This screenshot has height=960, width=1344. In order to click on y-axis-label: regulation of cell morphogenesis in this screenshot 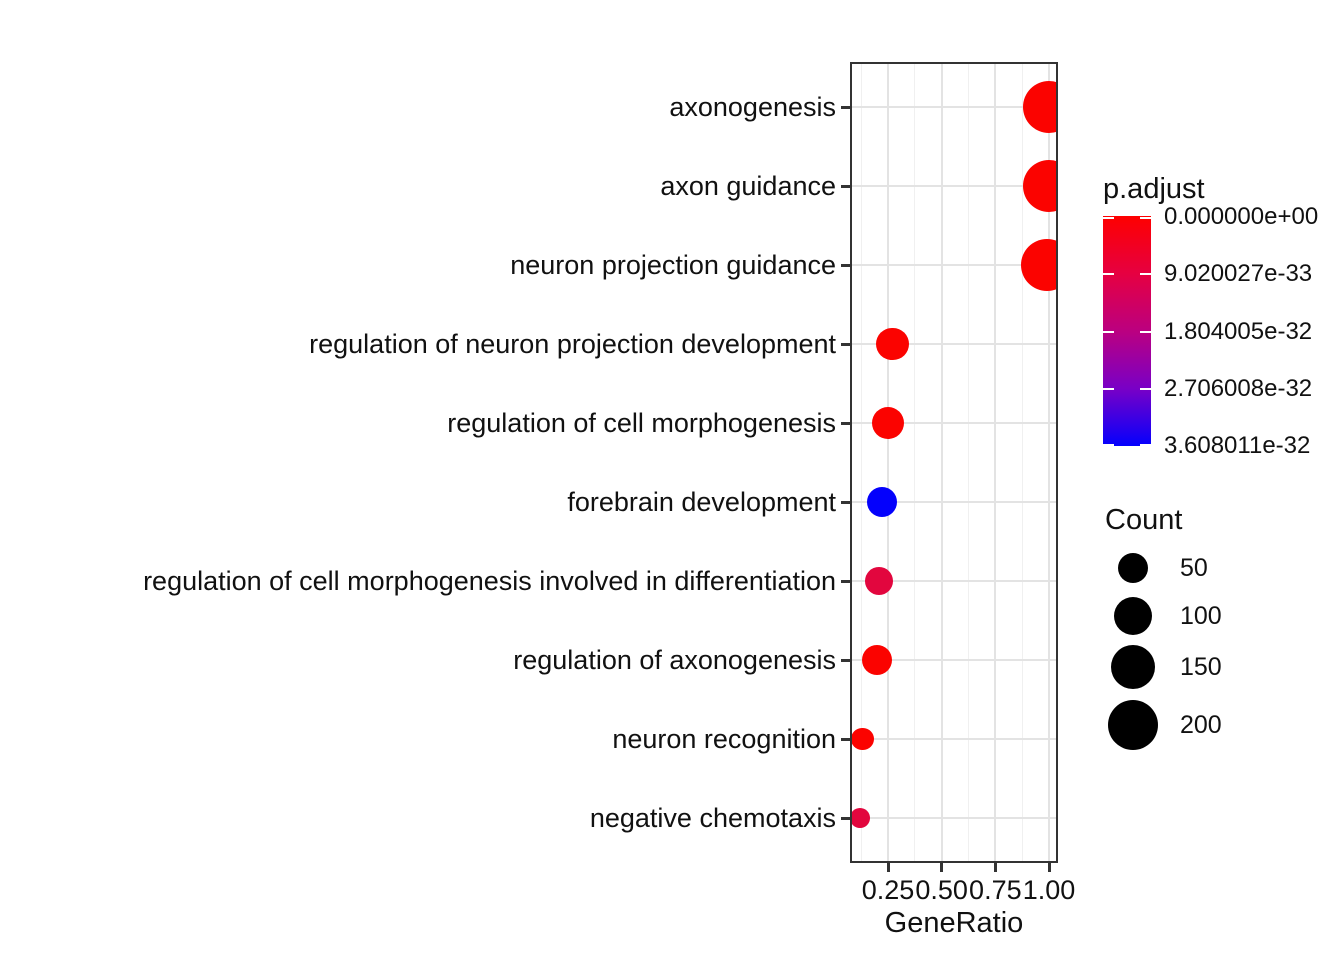, I will do `click(641, 423)`.